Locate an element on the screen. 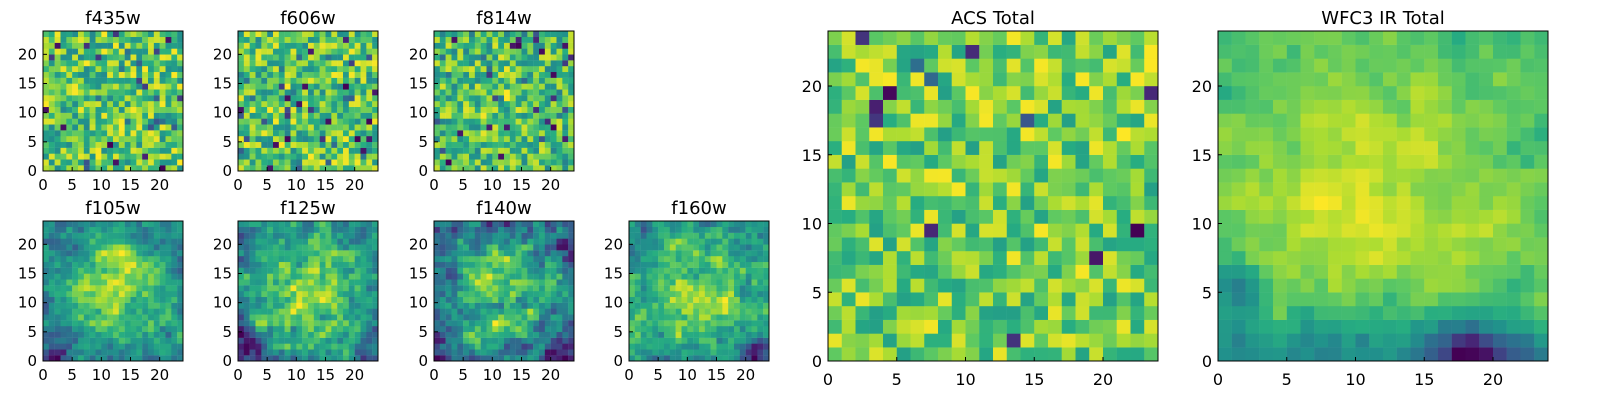  y-tick-label: 5 is located at coordinates (423, 332).